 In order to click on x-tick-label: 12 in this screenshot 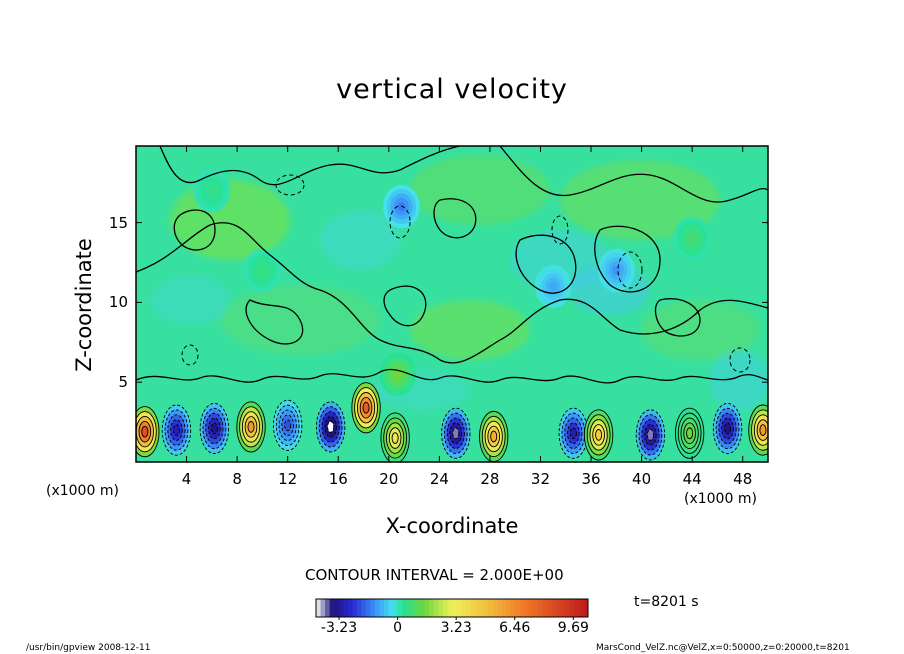, I will do `click(288, 479)`.